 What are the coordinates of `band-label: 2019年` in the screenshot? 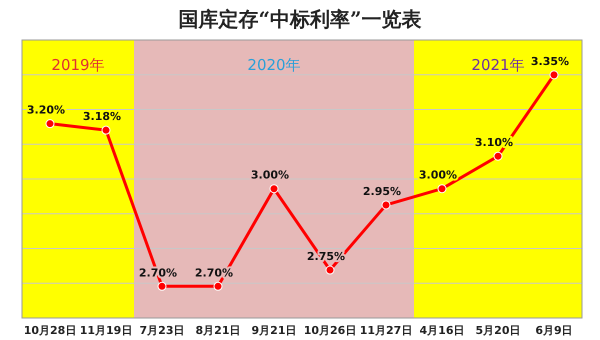 It's located at (78, 65).